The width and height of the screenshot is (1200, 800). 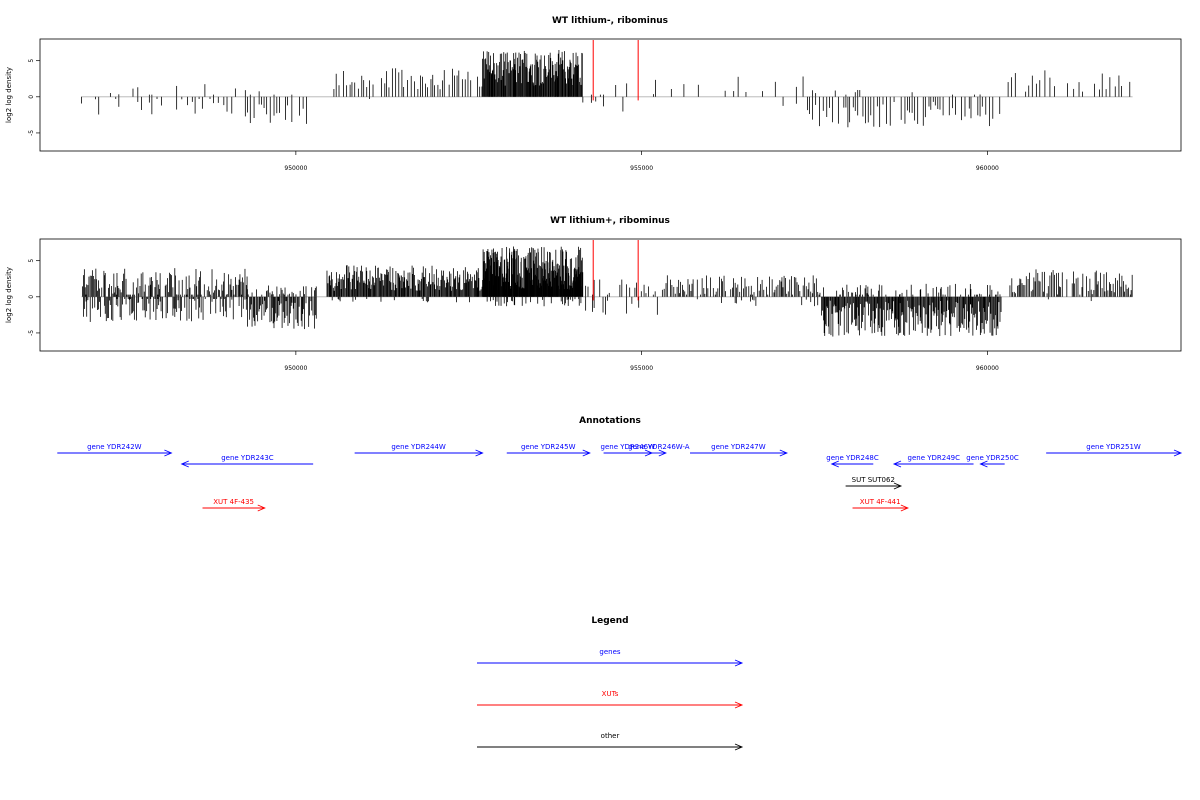 I want to click on annotation-feature: XUT 4F-435, so click(x=234, y=505).